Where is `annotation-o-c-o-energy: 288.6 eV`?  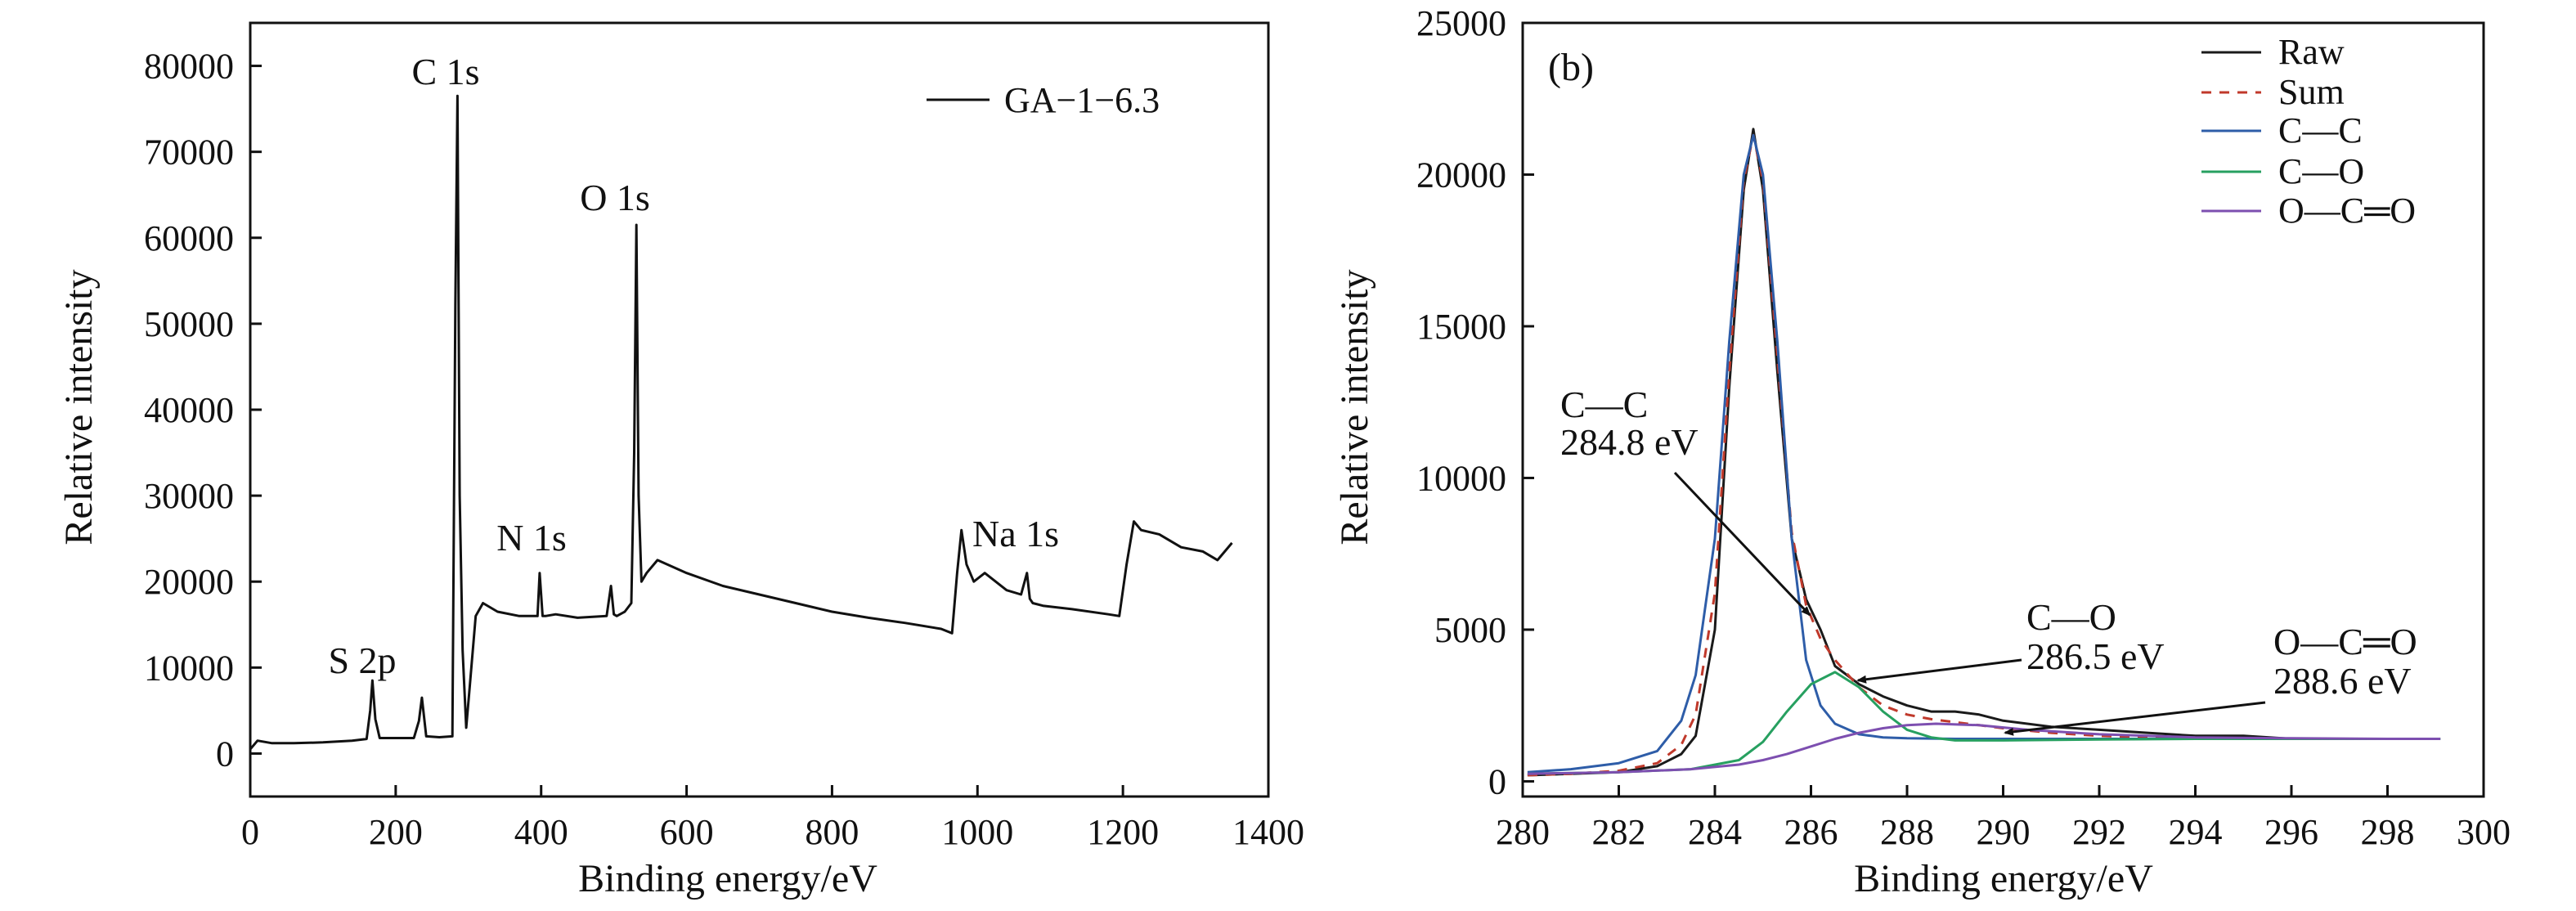
annotation-o-c-o-energy: 288.6 eV is located at coordinates (2342, 681).